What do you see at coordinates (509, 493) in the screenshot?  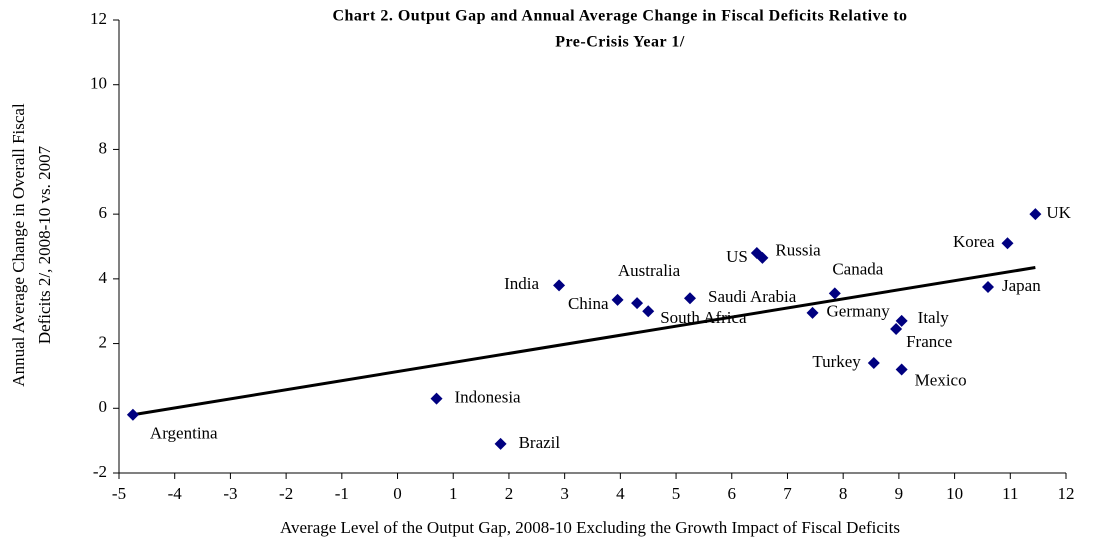 I see `x-tick-label: 2` at bounding box center [509, 493].